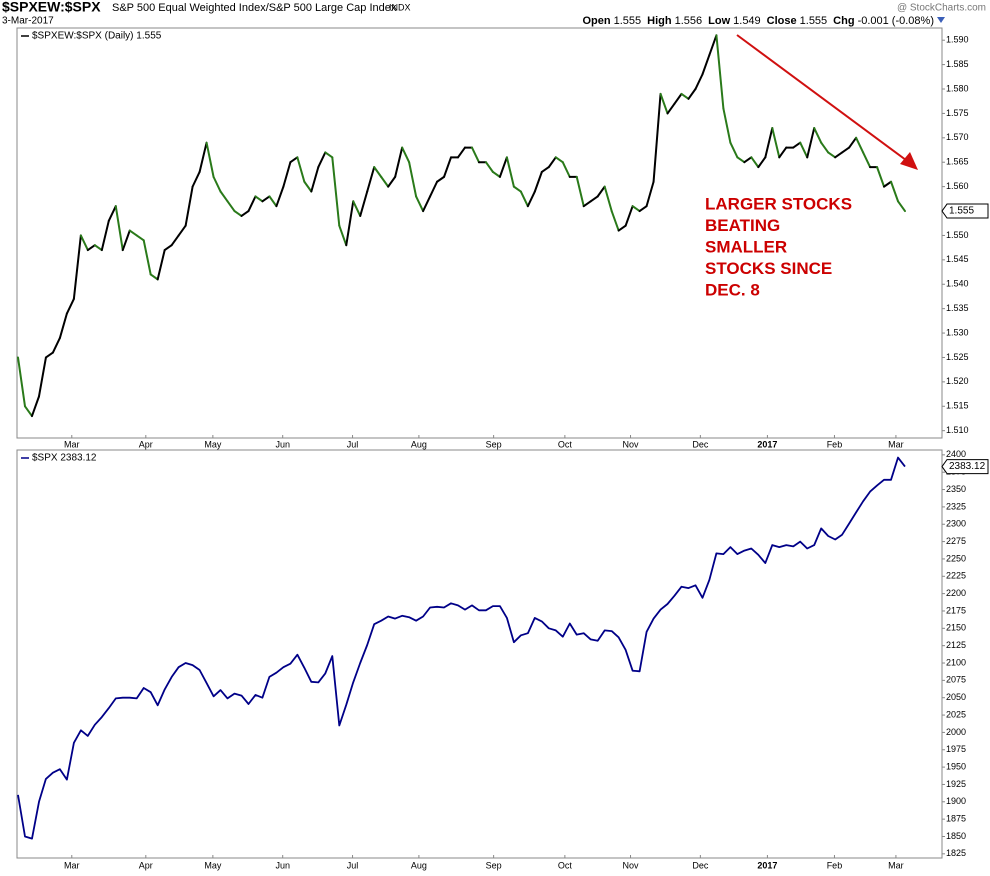 The image size is (990, 876). What do you see at coordinates (835, 444) in the screenshot?
I see `x-tick-label: Feb` at bounding box center [835, 444].